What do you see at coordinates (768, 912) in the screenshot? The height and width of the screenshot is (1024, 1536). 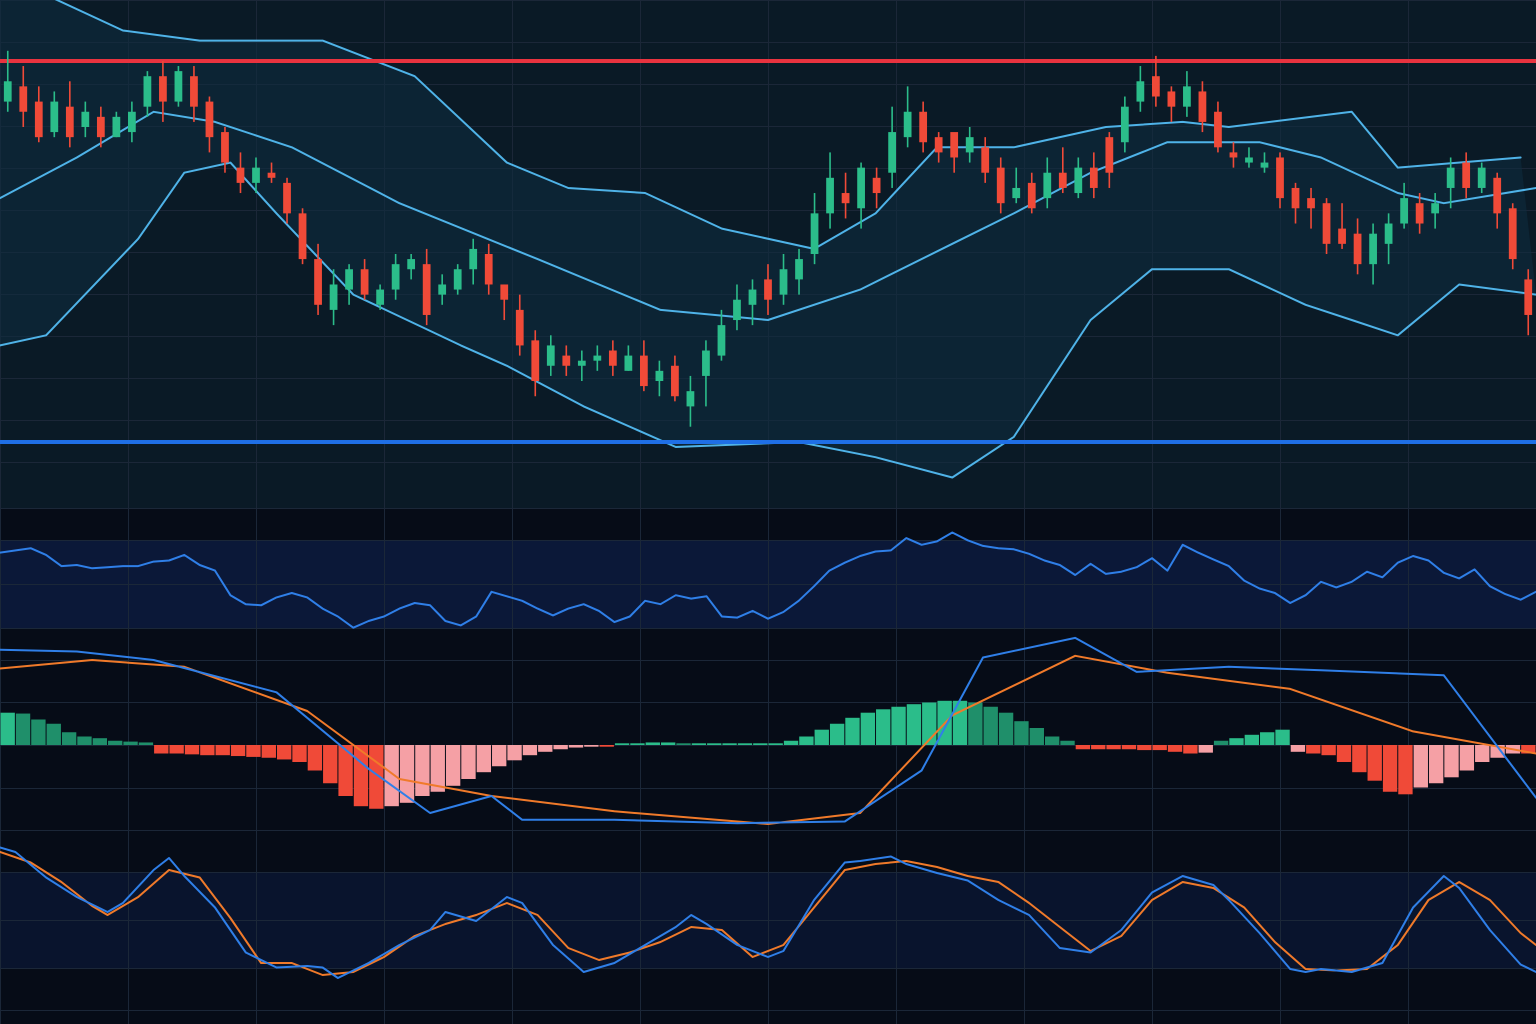 I see `stochastic-panel` at bounding box center [768, 912].